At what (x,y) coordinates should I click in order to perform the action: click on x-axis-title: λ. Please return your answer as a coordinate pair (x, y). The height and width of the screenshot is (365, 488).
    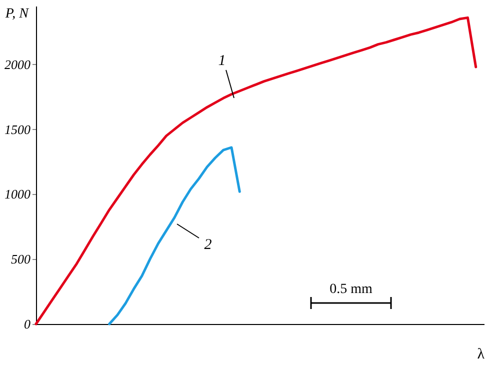
    Looking at the image, I should click on (481, 354).